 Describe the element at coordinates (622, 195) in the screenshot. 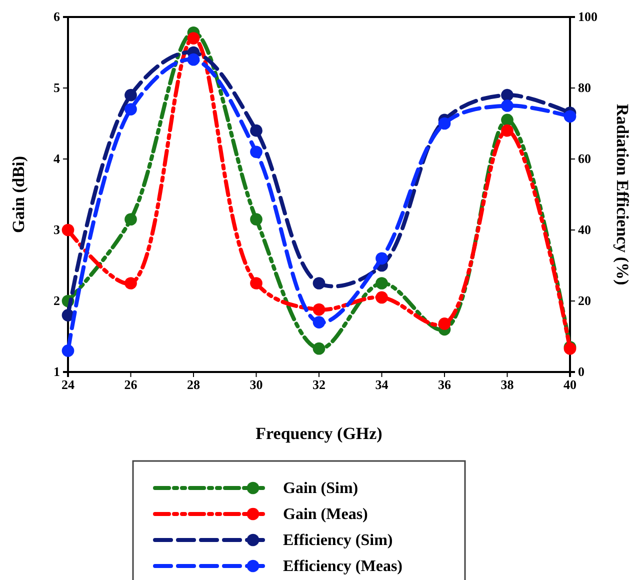

I see `y2-axis-title: Radiation Efficiency (%)` at that location.